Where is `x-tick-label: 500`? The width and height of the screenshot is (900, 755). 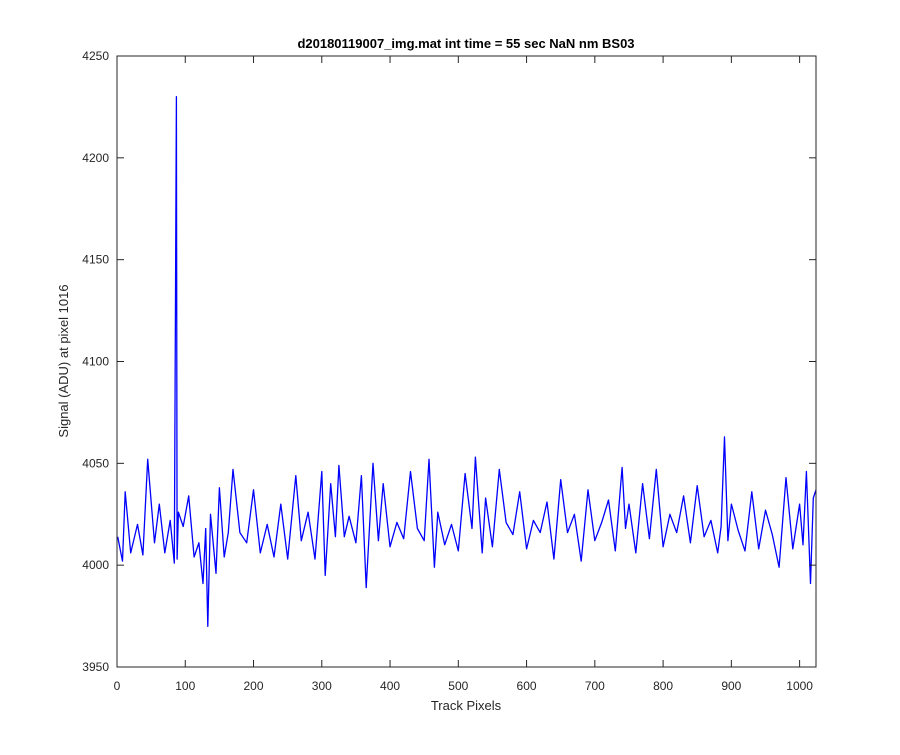 x-tick-label: 500 is located at coordinates (458, 686).